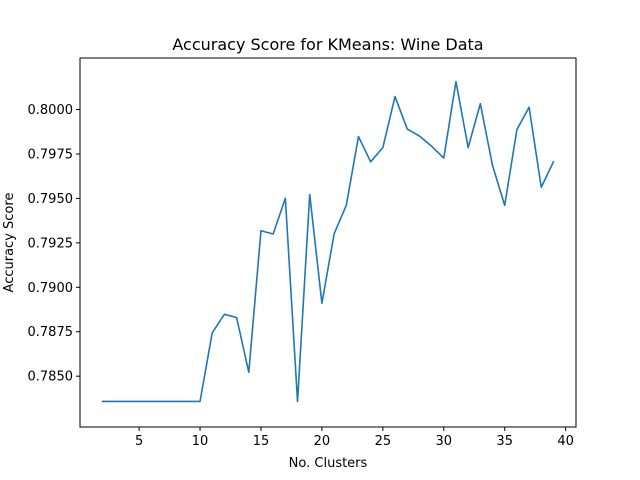 The image size is (640, 480). What do you see at coordinates (51, 288) in the screenshot?
I see `y-tick-label: 0.7900` at bounding box center [51, 288].